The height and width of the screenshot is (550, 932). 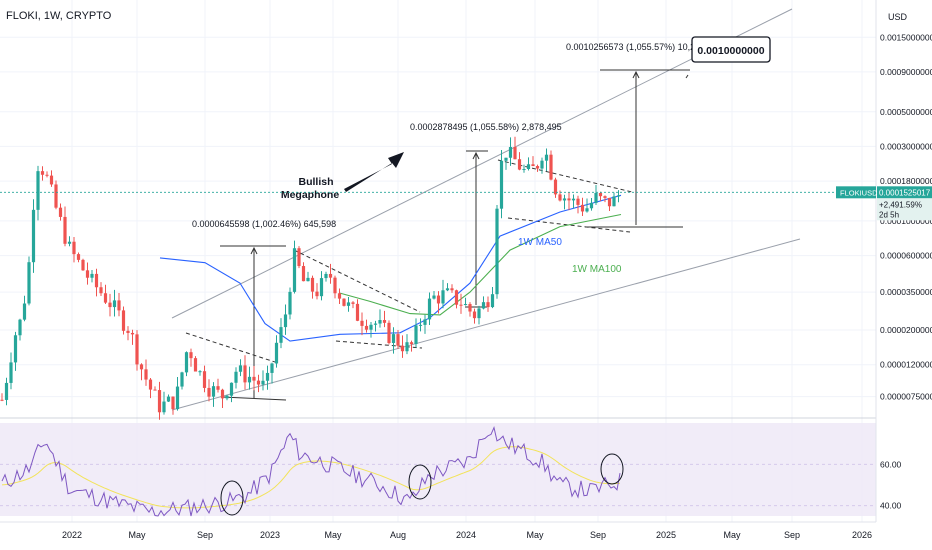 I want to click on time-tick-label: 2022, so click(x=72, y=535).